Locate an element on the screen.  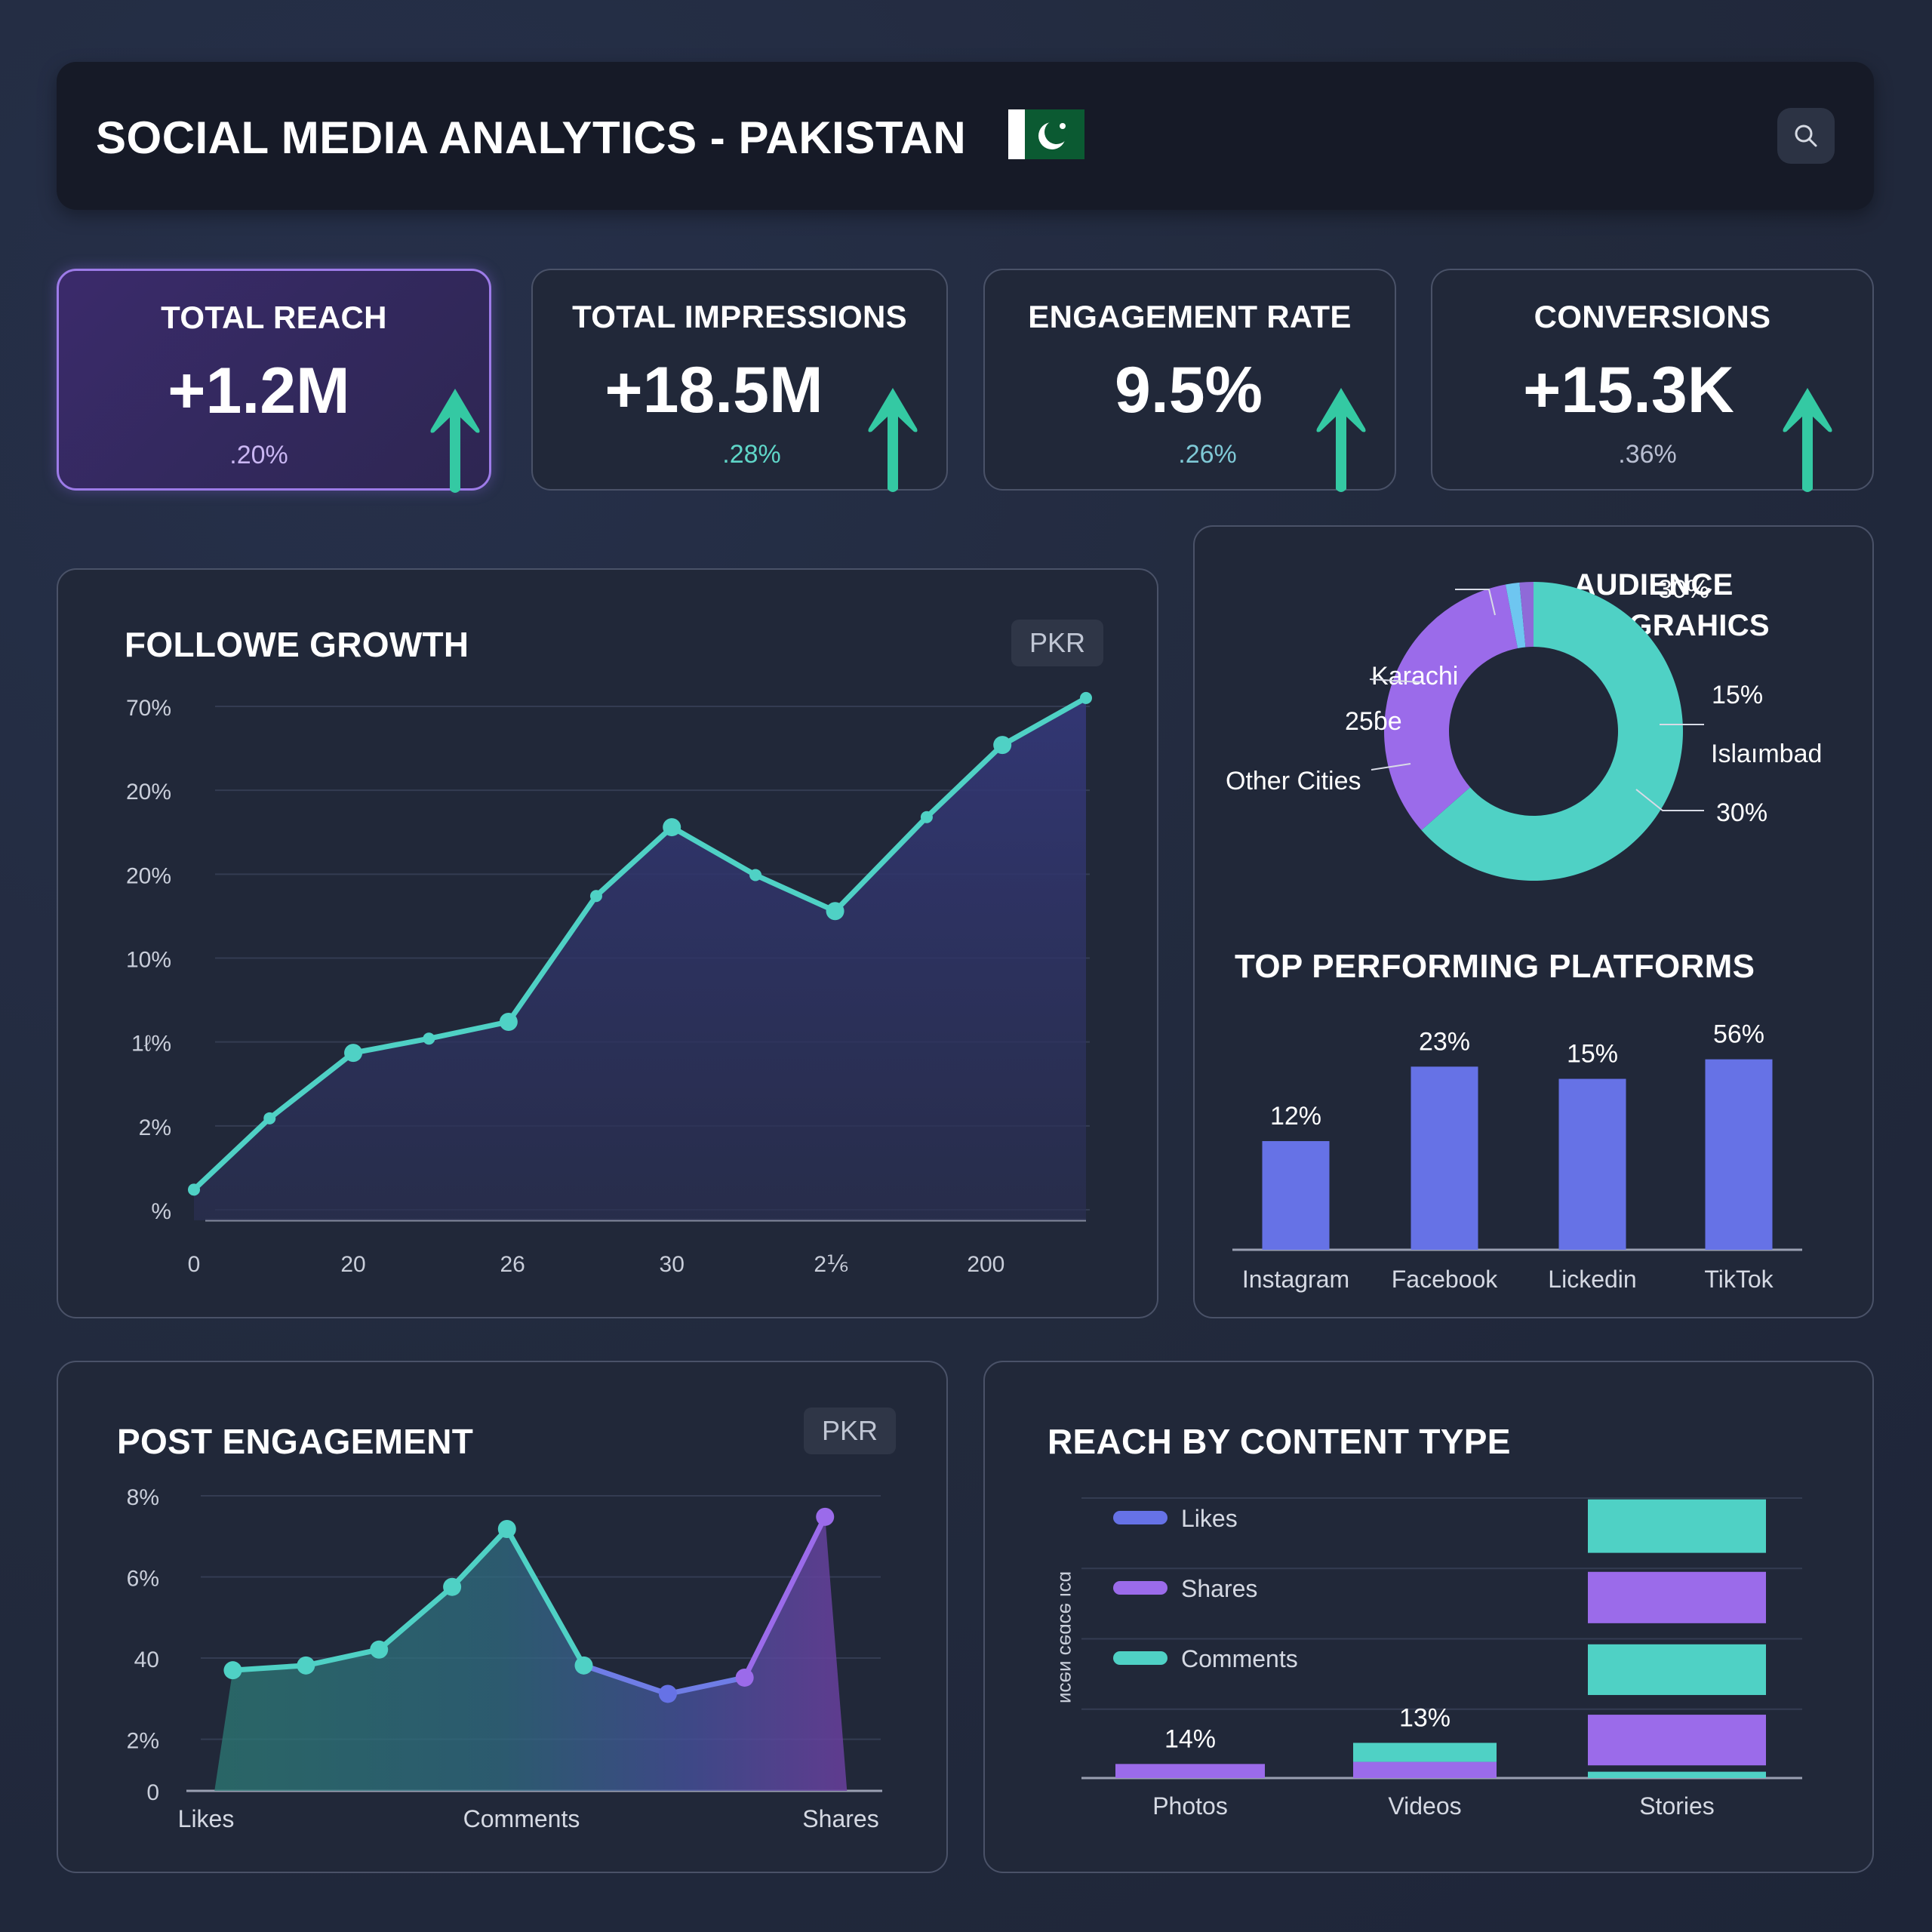
search-icon is located at coordinates (1806, 136).